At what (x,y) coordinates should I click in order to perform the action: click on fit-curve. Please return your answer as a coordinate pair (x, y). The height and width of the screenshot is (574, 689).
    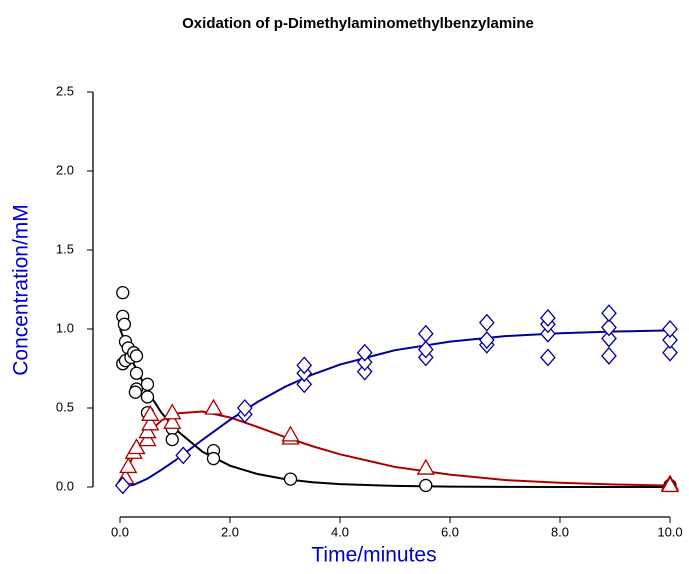
    Looking at the image, I should click on (395, 449).